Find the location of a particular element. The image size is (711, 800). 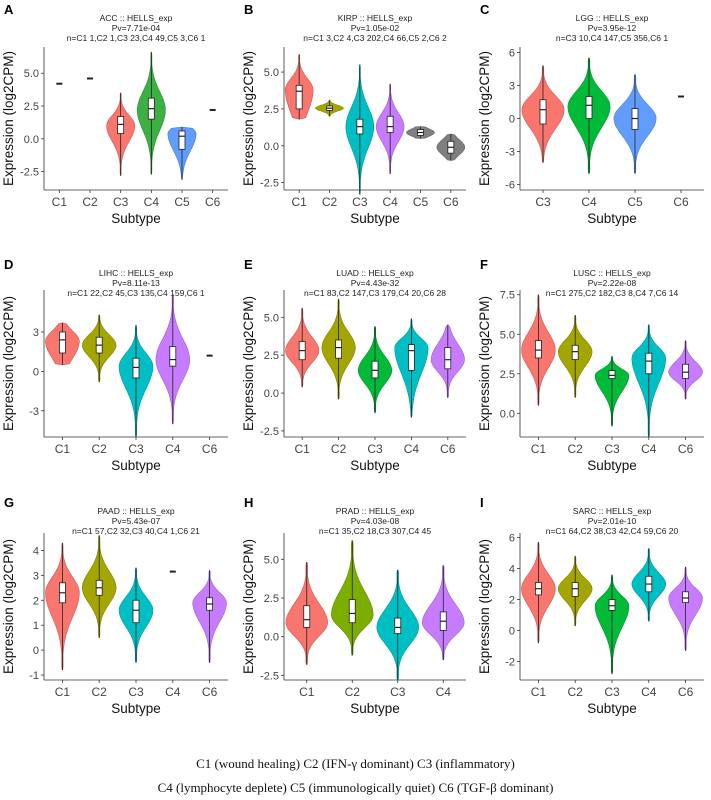

panel-pvalue: Pv=4.43e-32 is located at coordinates (375, 283).